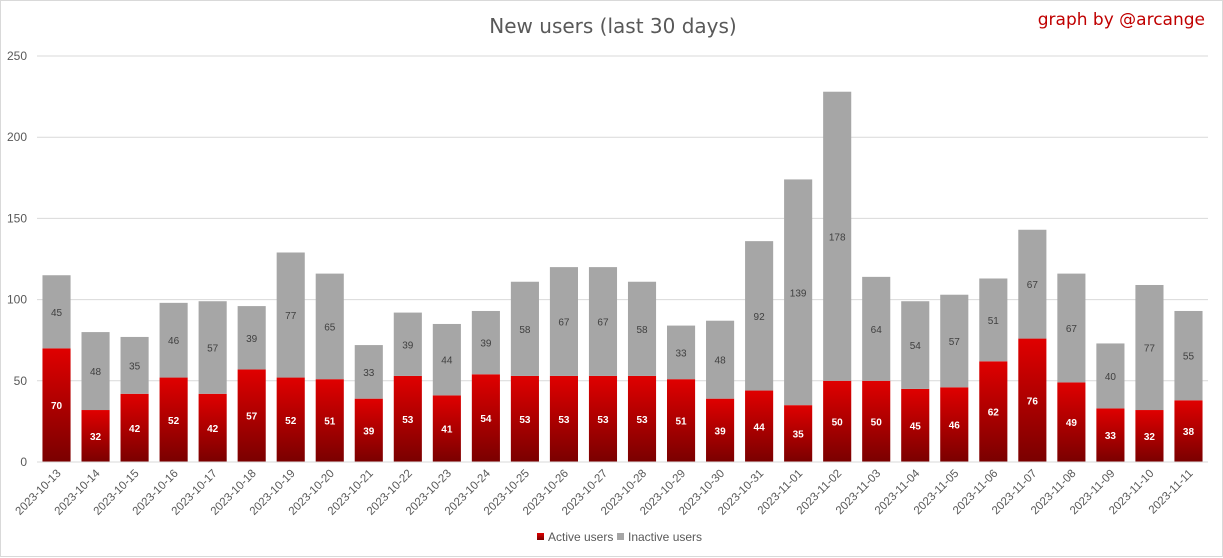 The width and height of the screenshot is (1223, 558). Describe the element at coordinates (620, 536) in the screenshot. I see `legend-swatch-inactive` at that location.